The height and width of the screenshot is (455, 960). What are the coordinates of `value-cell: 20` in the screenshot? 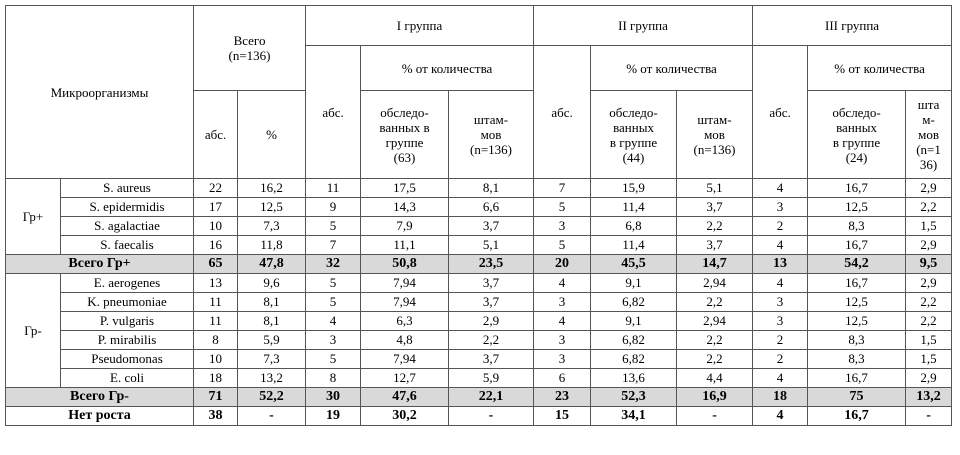 It's located at (562, 264).